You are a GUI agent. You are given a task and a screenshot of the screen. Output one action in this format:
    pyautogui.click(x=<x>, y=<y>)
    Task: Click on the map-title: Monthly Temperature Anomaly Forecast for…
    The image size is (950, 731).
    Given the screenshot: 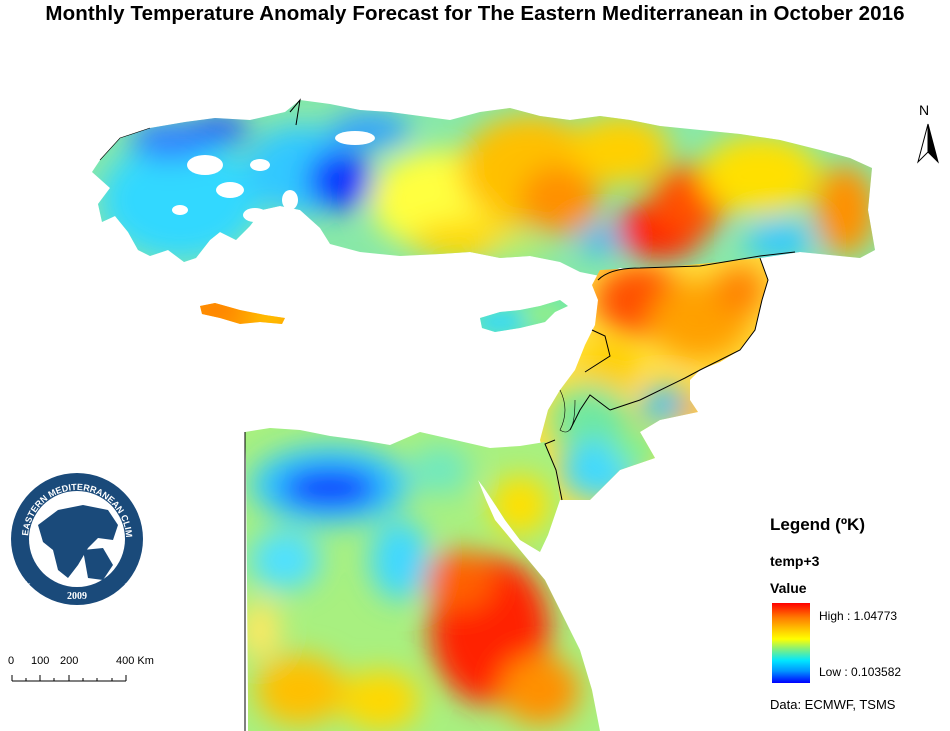 What is the action you would take?
    pyautogui.click(x=475, y=13)
    